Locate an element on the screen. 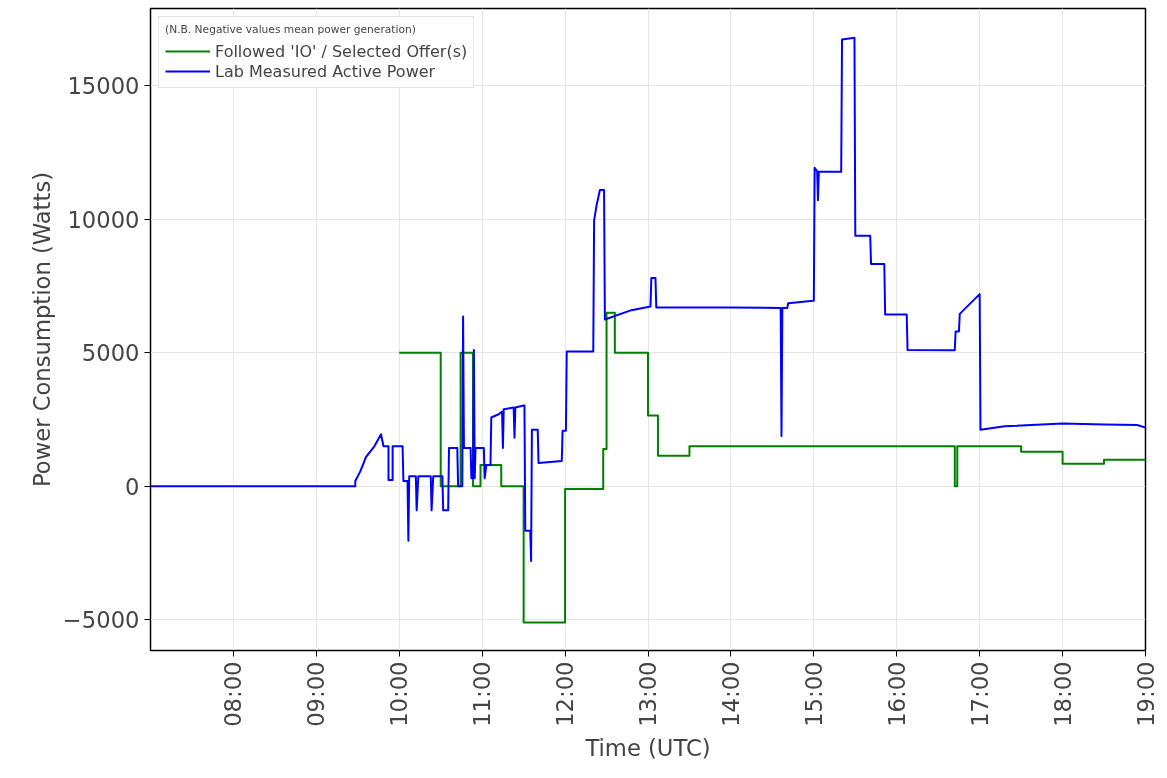  x-tick-label: 10:00 is located at coordinates (399, 694).